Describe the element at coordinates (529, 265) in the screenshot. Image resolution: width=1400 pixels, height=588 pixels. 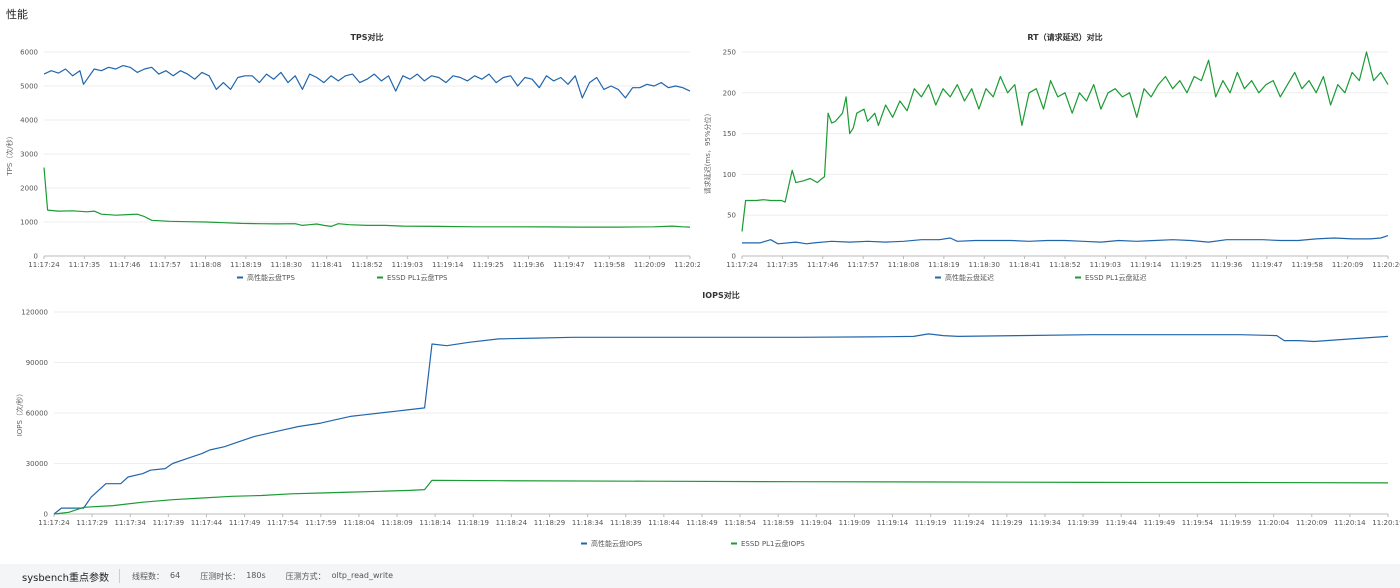
I see `x-tick-label: 11:19:36` at that location.